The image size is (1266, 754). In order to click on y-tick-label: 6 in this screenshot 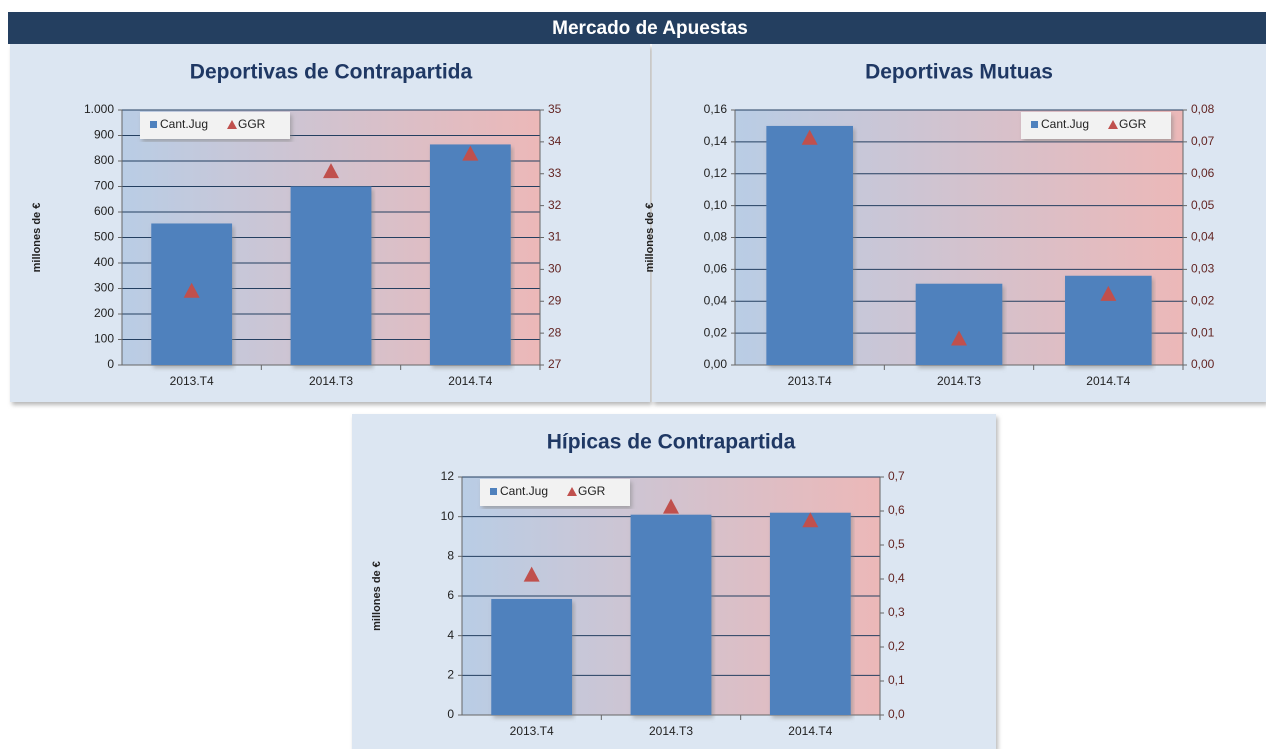, I will do `click(450, 595)`.